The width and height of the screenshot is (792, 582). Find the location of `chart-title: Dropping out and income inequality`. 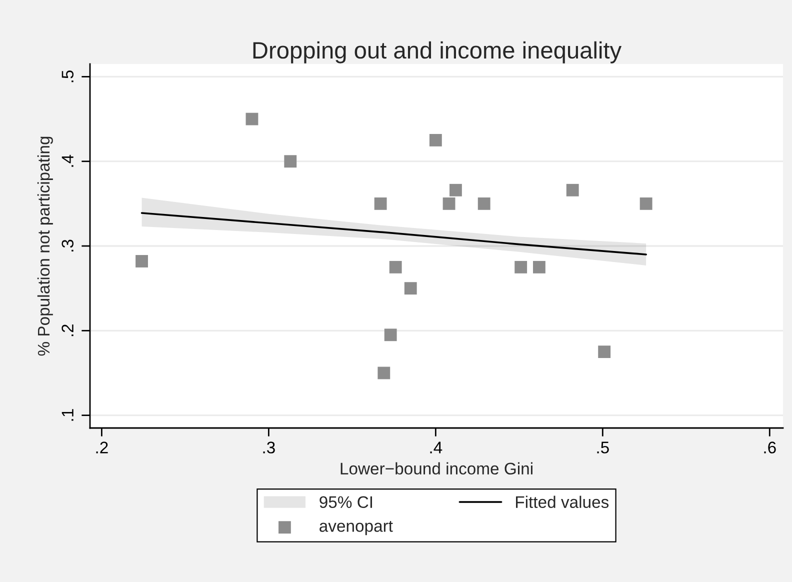

chart-title: Dropping out and income inequality is located at coordinates (437, 52).